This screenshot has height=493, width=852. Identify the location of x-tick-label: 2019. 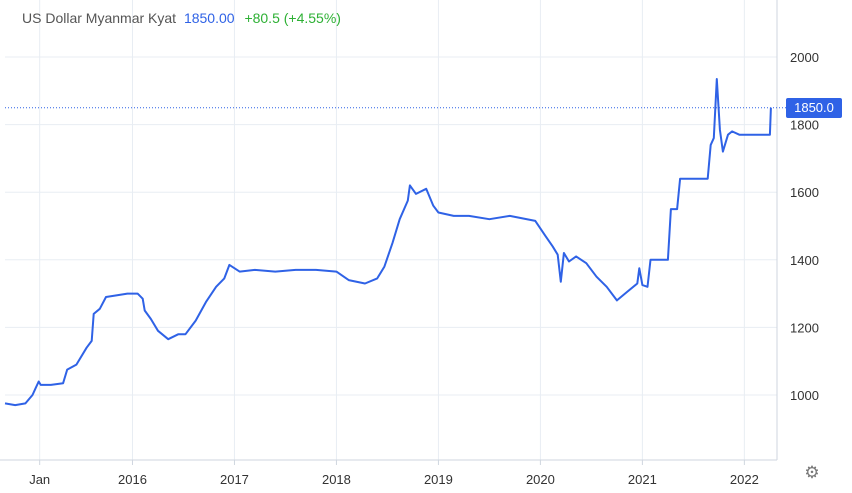
(438, 479).